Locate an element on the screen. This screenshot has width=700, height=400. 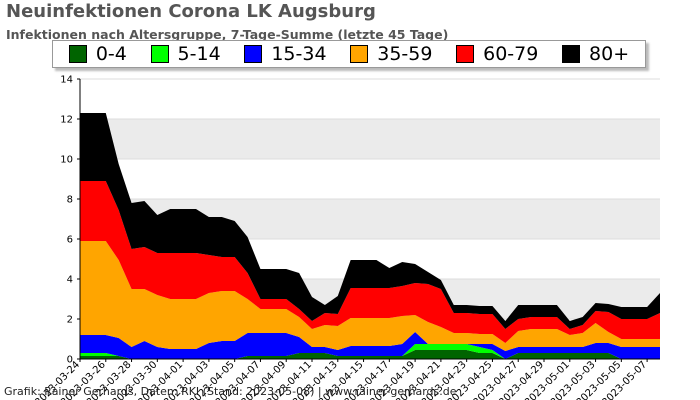
y-tick-label: 6 is located at coordinates (70, 240).